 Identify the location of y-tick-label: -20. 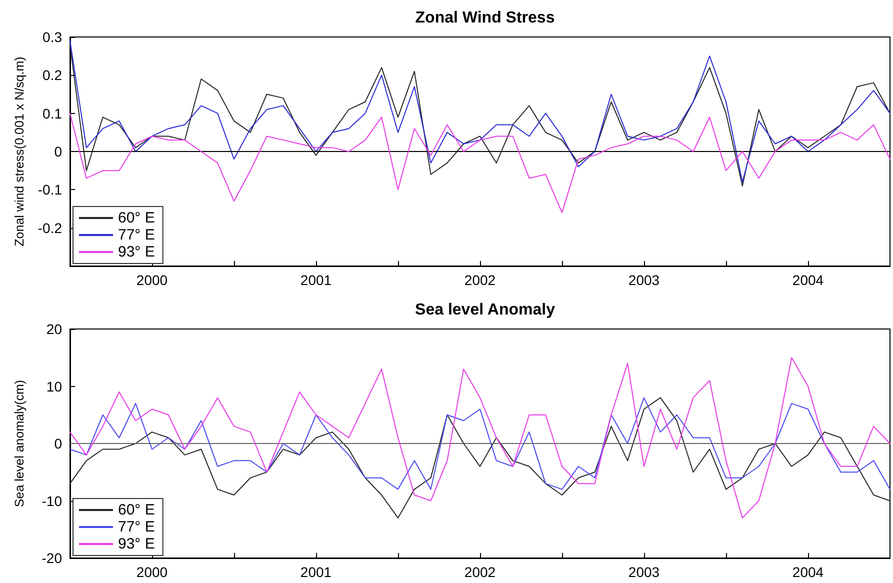
(52, 558).